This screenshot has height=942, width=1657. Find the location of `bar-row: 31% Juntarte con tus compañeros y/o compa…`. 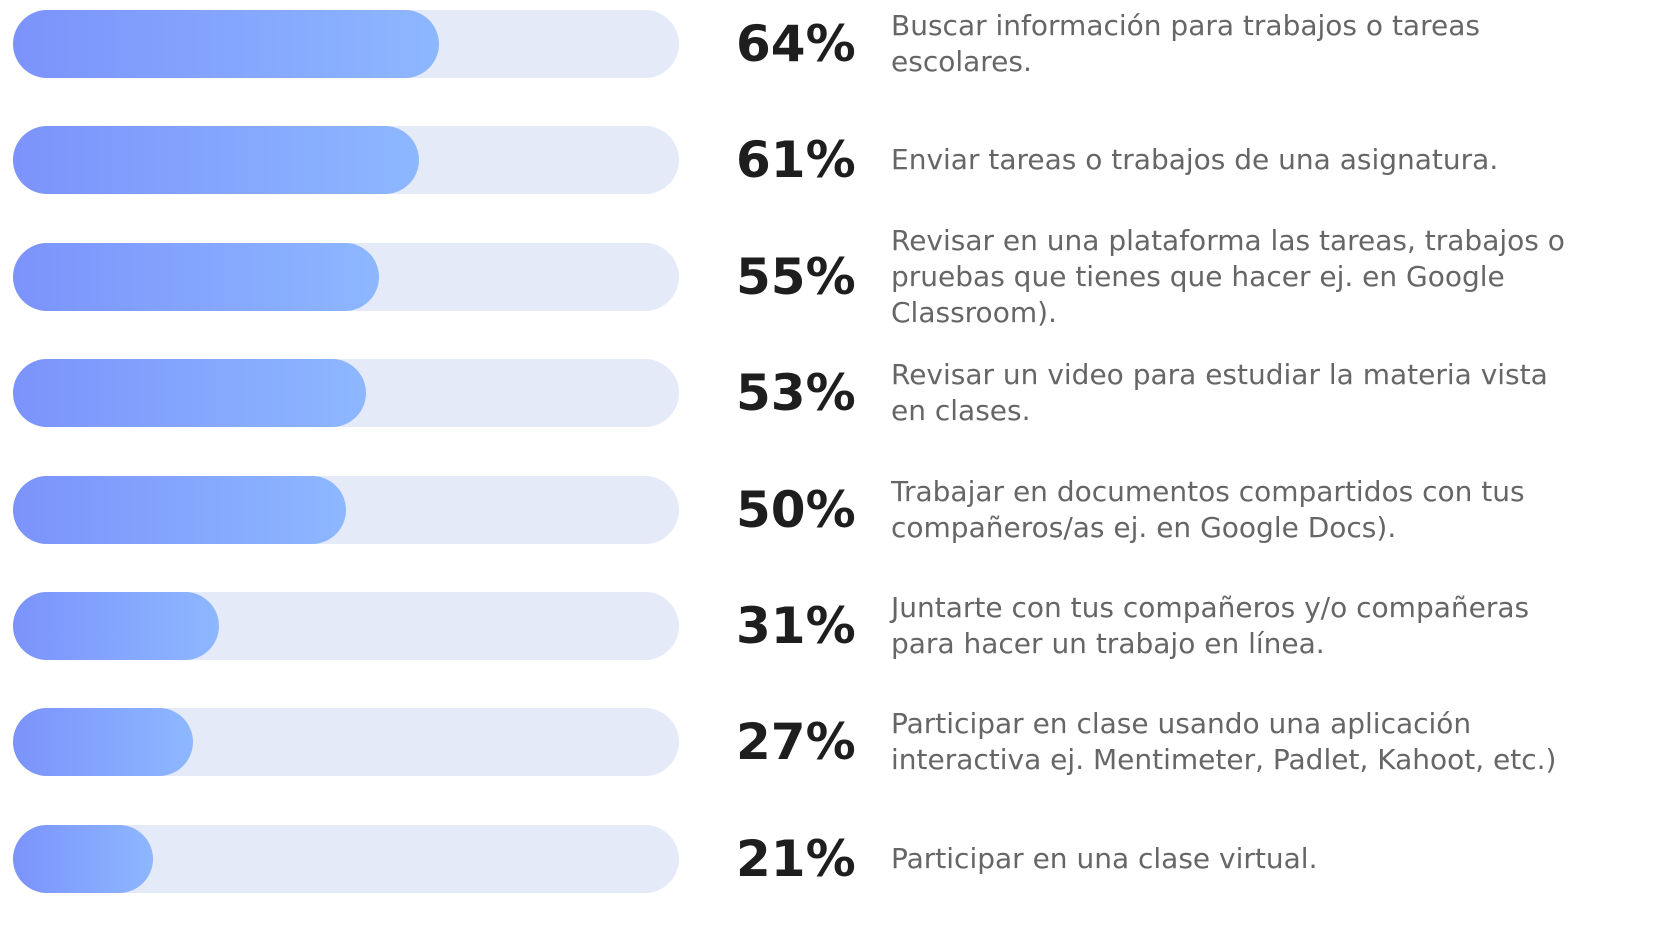

bar-row: 31% Juntarte con tus compañeros y/o compa… is located at coordinates (828, 626).